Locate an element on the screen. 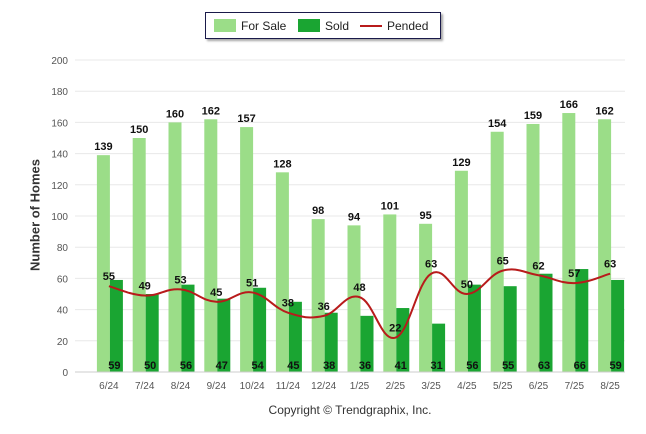  for-sale-value-label: 101 is located at coordinates (390, 206).